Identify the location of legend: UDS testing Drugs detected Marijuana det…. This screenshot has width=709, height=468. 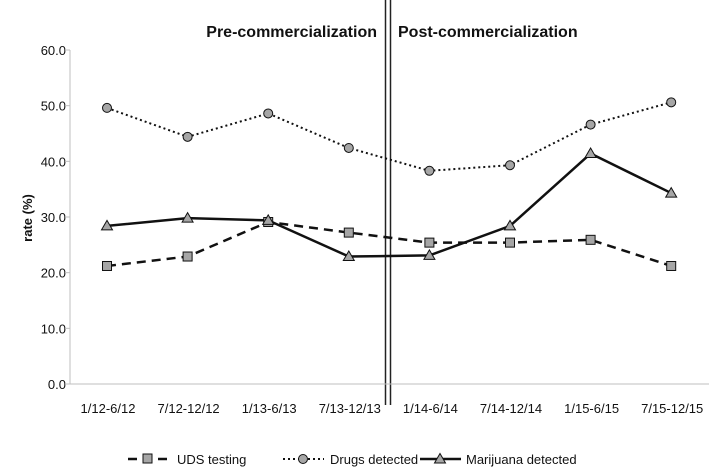
(352, 459).